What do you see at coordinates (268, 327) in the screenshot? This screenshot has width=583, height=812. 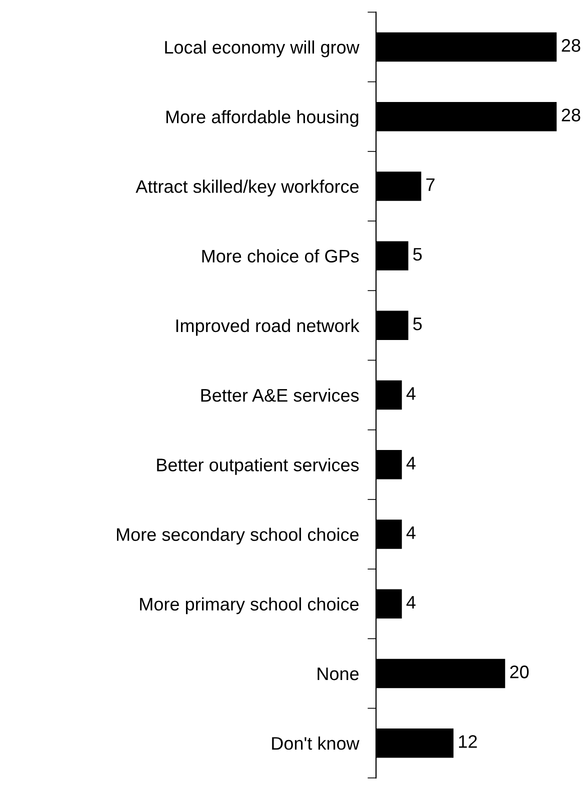 I see `y-tick-label: Improved road network` at bounding box center [268, 327].